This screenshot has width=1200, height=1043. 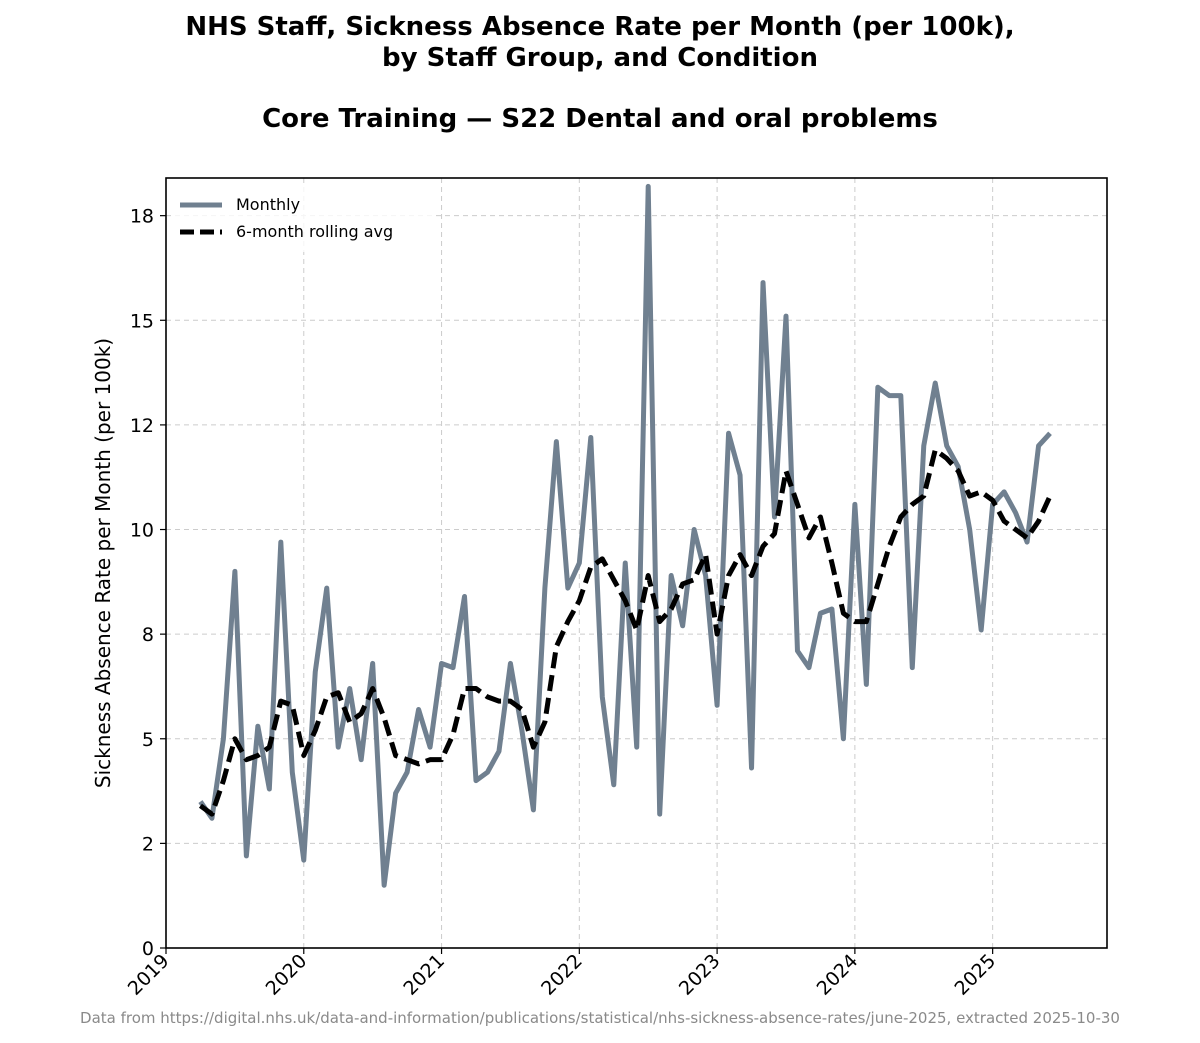 What do you see at coordinates (268, 204) in the screenshot?
I see `legend-label-monthly: Monthly` at bounding box center [268, 204].